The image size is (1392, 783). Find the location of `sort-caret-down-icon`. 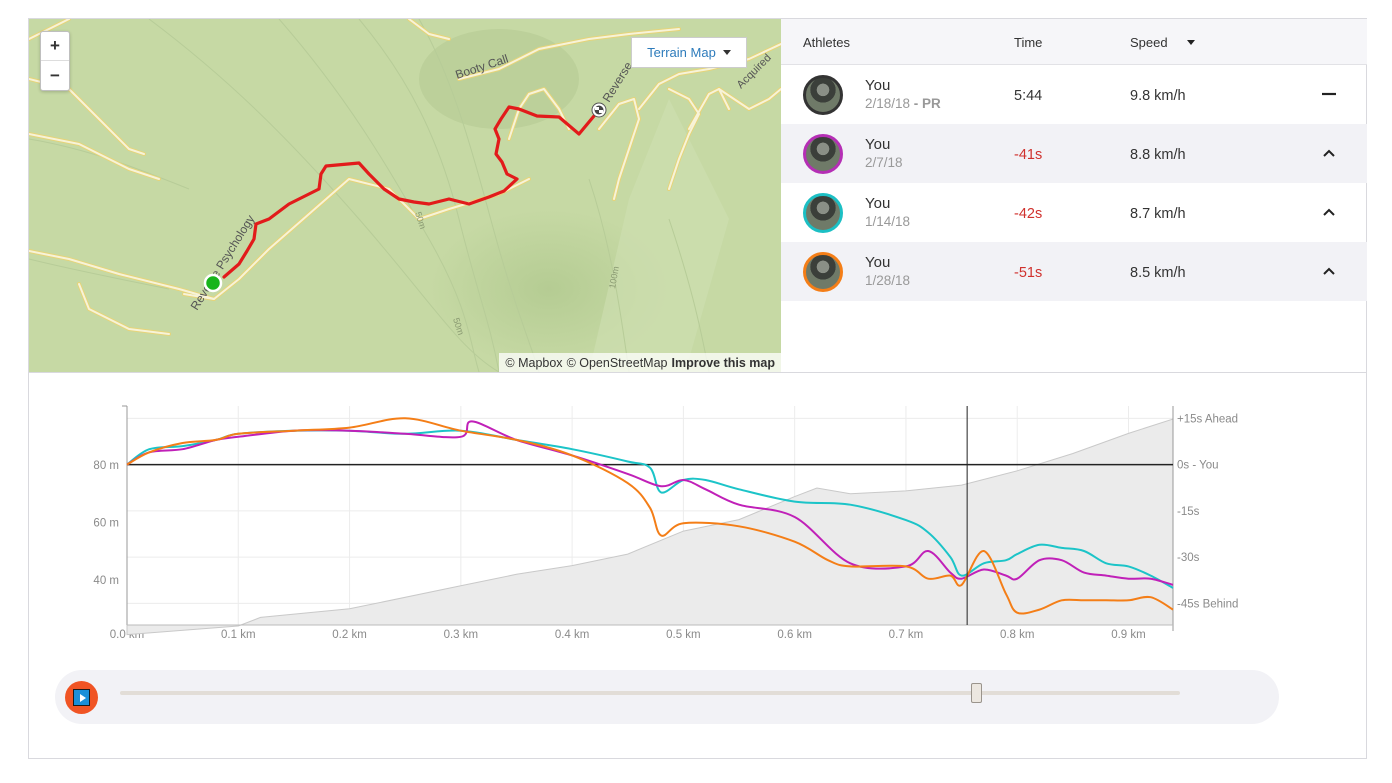

sort-caret-down-icon is located at coordinates (1191, 42).